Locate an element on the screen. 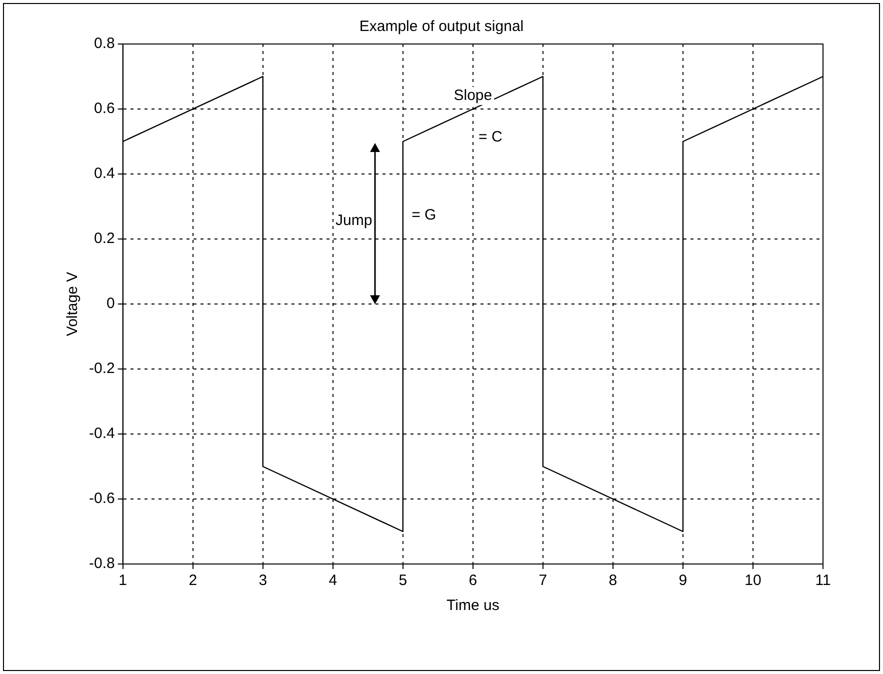 This screenshot has height=674, width=883. y-tick-label: -0.8 is located at coordinates (101, 563).